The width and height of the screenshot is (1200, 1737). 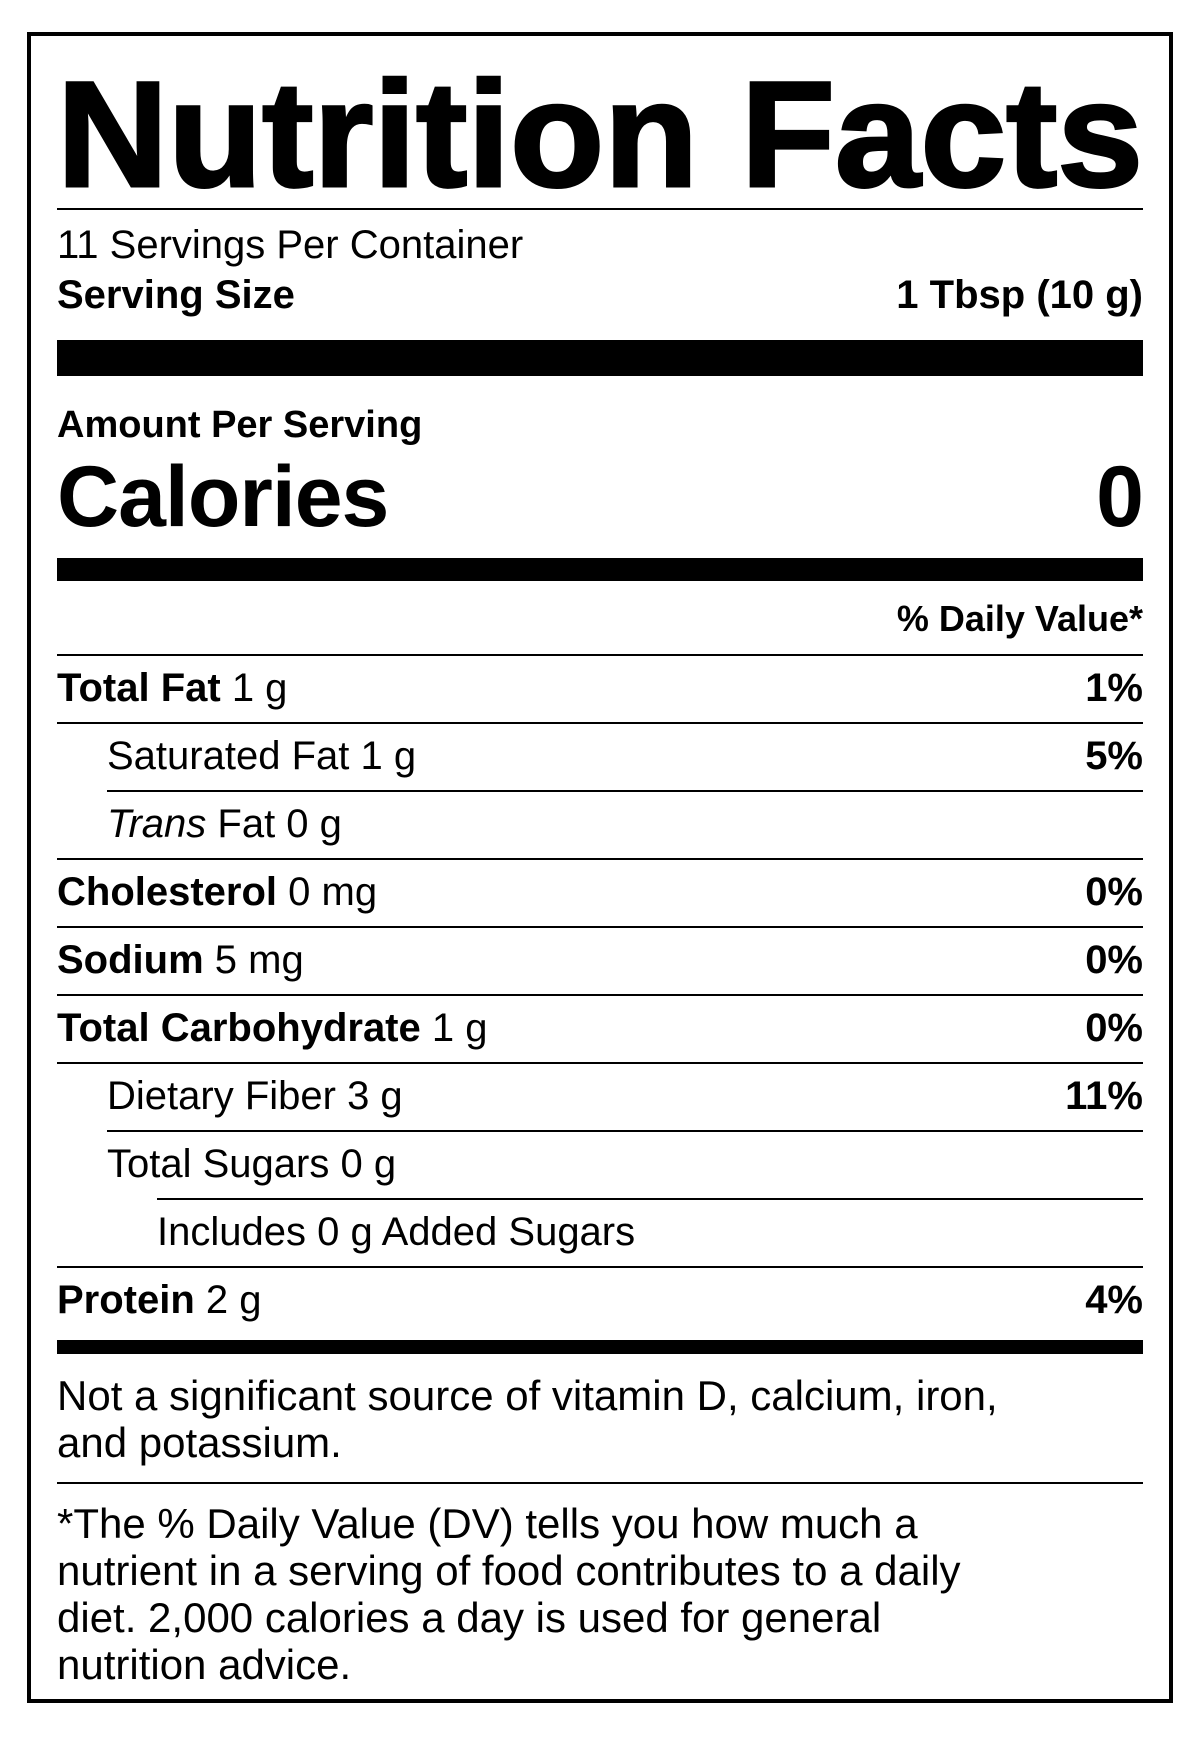 What do you see at coordinates (223, 497) in the screenshot?
I see `calories-label: Calories` at bounding box center [223, 497].